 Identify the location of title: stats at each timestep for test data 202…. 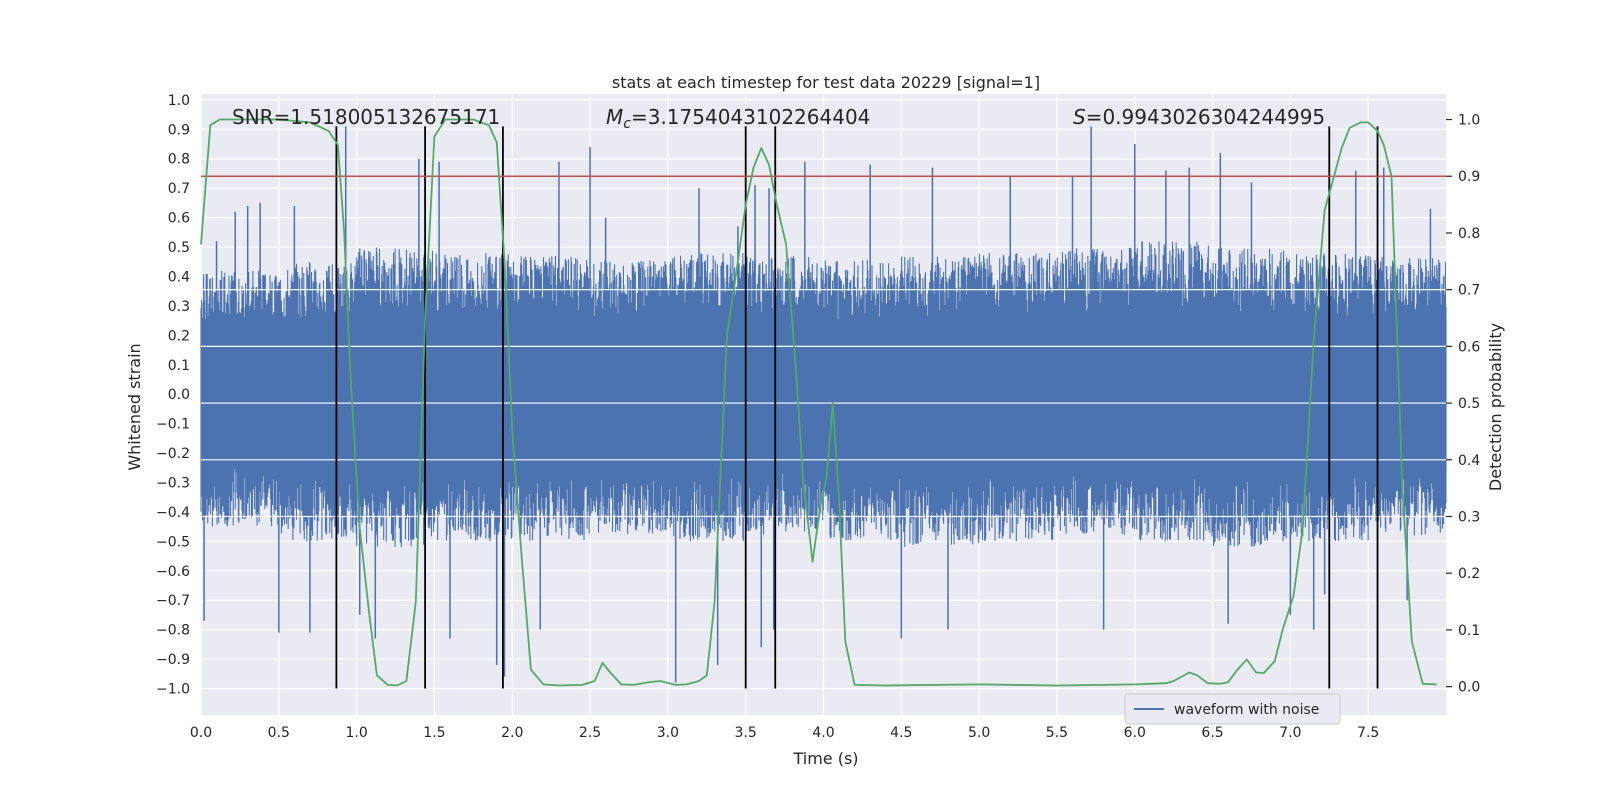
(826, 82).